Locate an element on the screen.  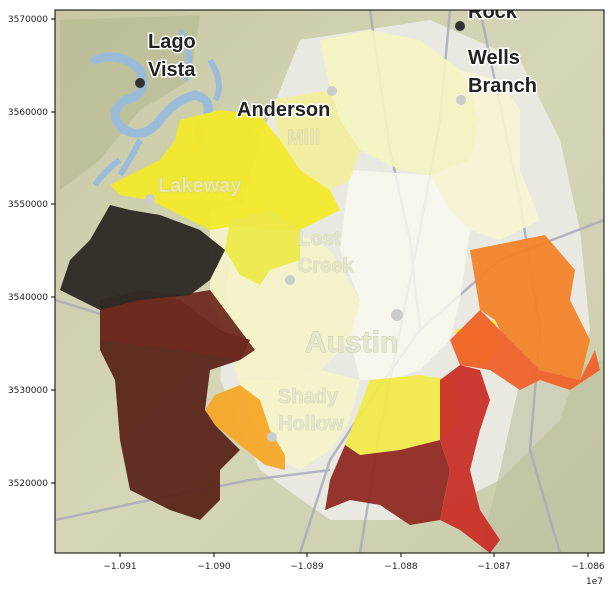
district-pale-anderson is located at coordinates (315, 140).